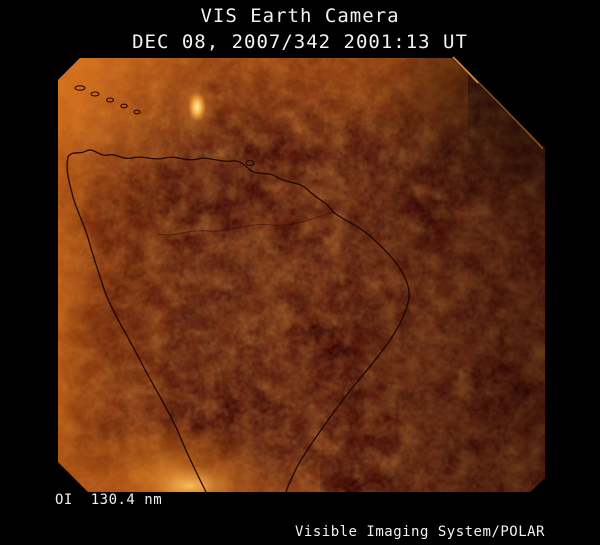 The height and width of the screenshot is (545, 600). What do you see at coordinates (419, 532) in the screenshot?
I see `instrument-label: Visible Imaging System/POLAR` at bounding box center [419, 532].